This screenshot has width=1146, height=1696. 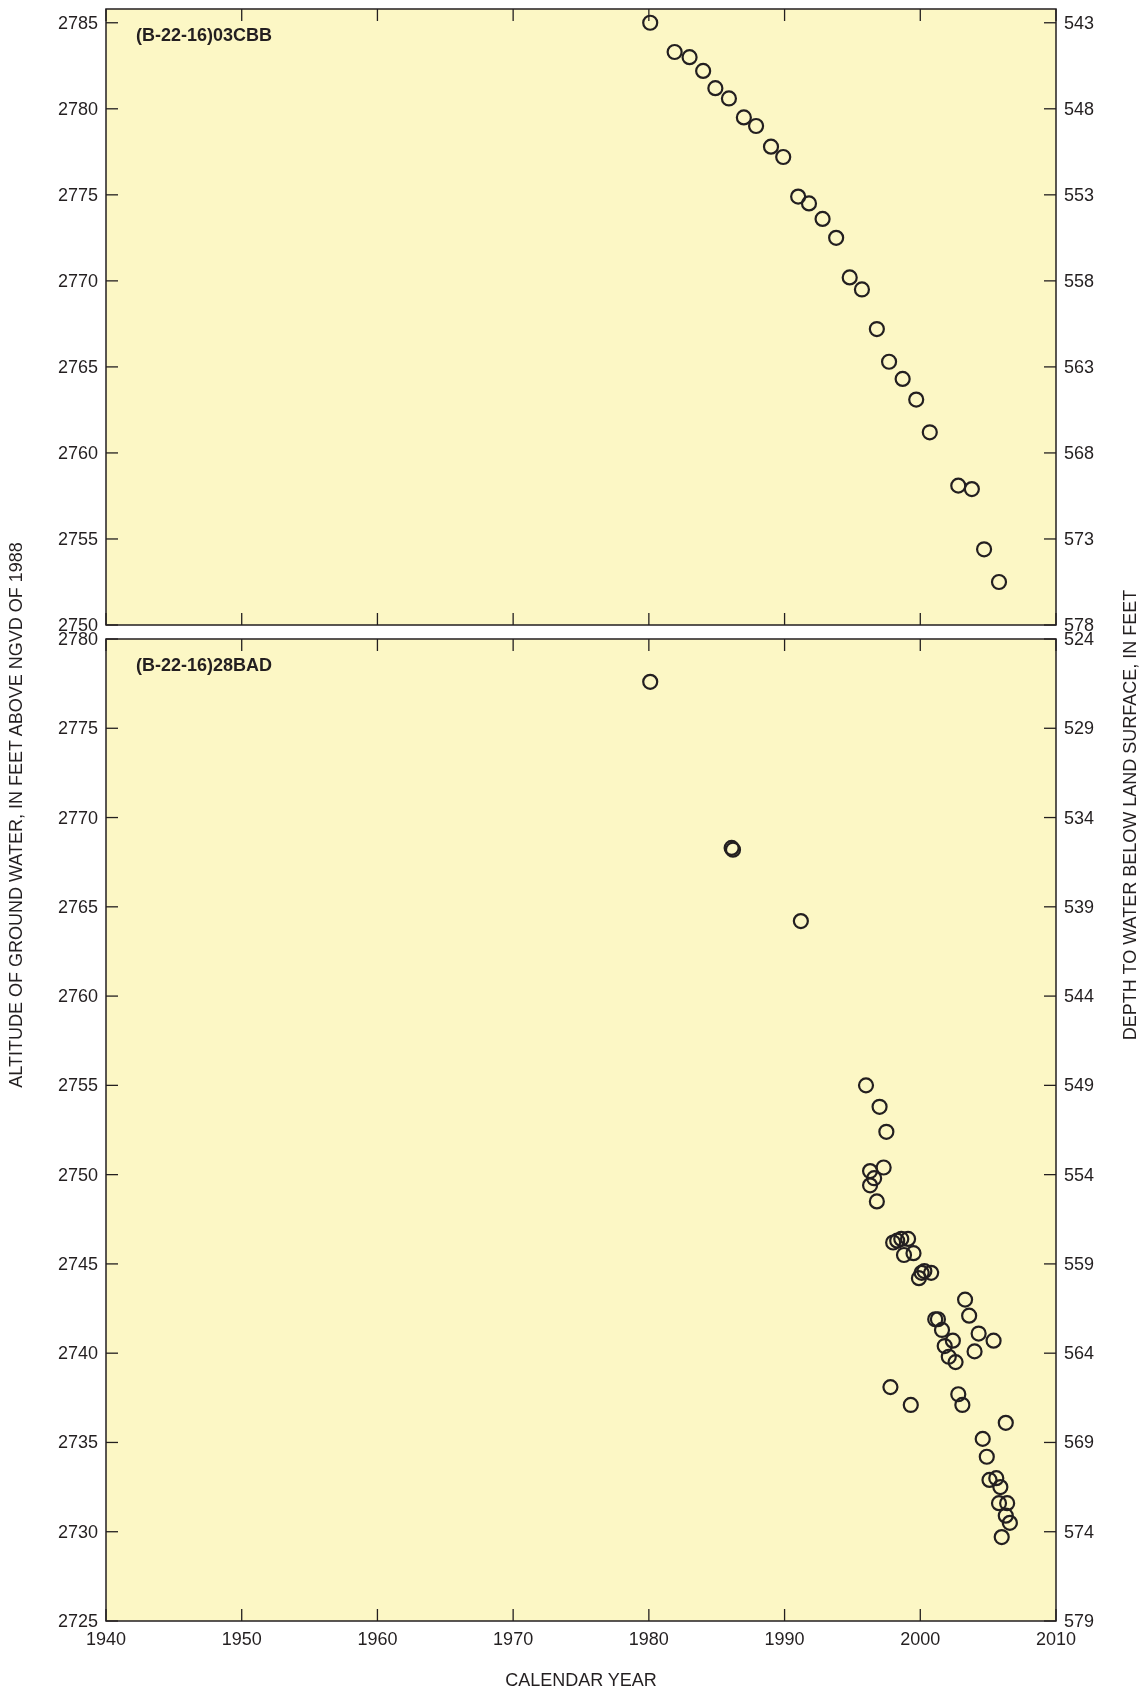 What do you see at coordinates (648, 1639) in the screenshot?
I see `x-tick-label: 1980` at bounding box center [648, 1639].